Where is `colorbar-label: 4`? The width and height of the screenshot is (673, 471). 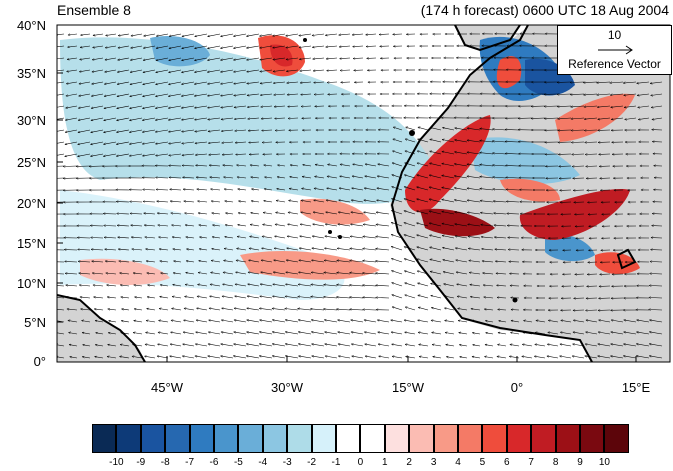
colorbar-label: 4 is located at coordinates (458, 462).